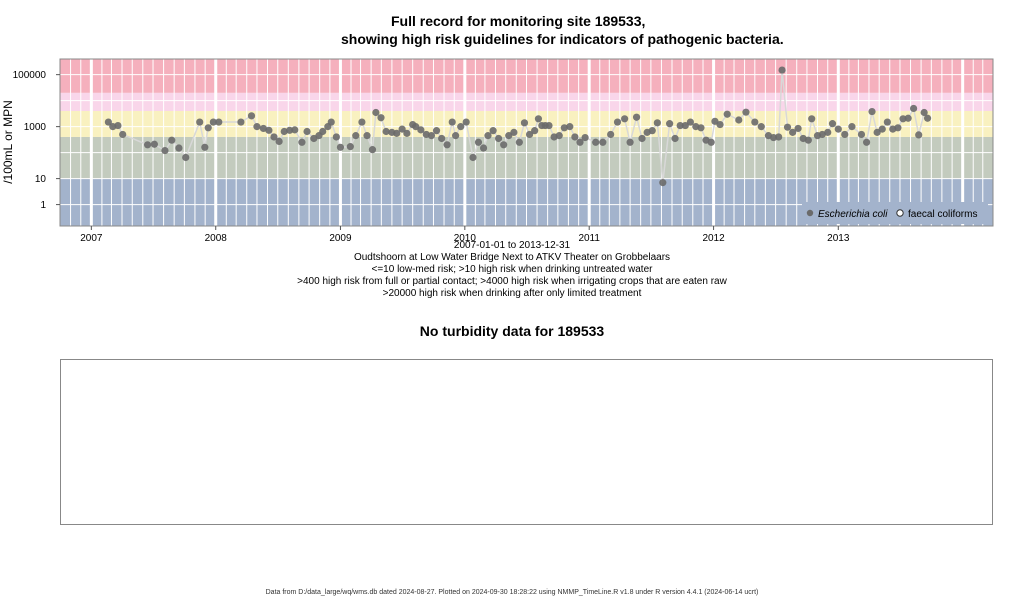  I want to click on x-tick-label: 2008, so click(216, 238).